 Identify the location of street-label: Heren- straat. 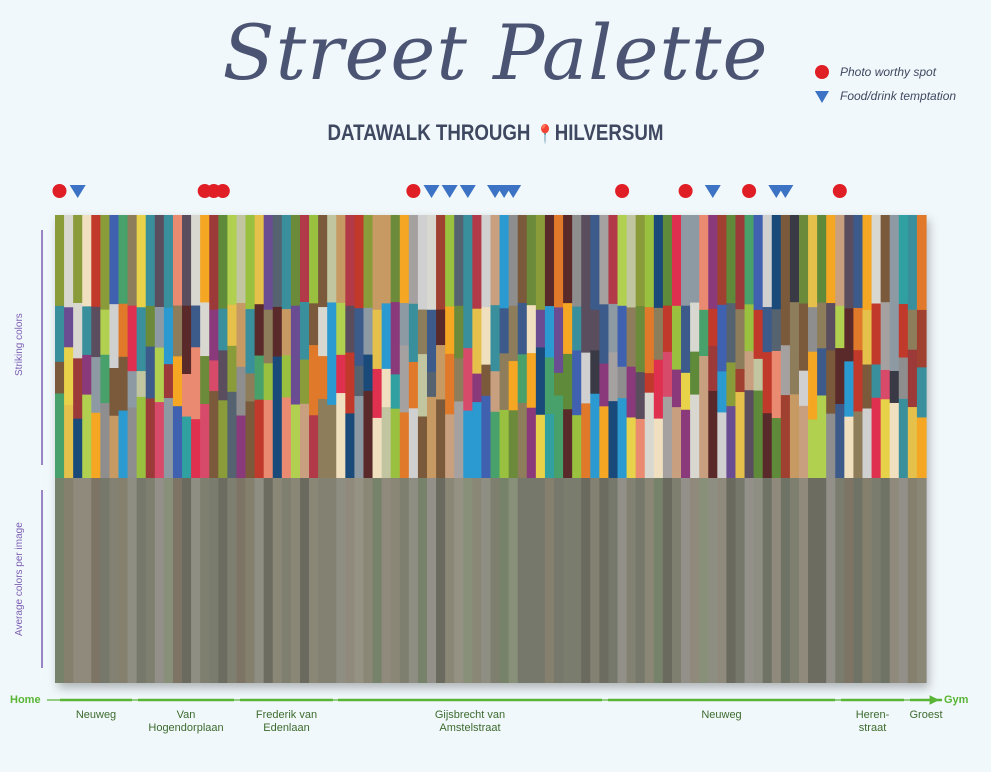
(872, 721).